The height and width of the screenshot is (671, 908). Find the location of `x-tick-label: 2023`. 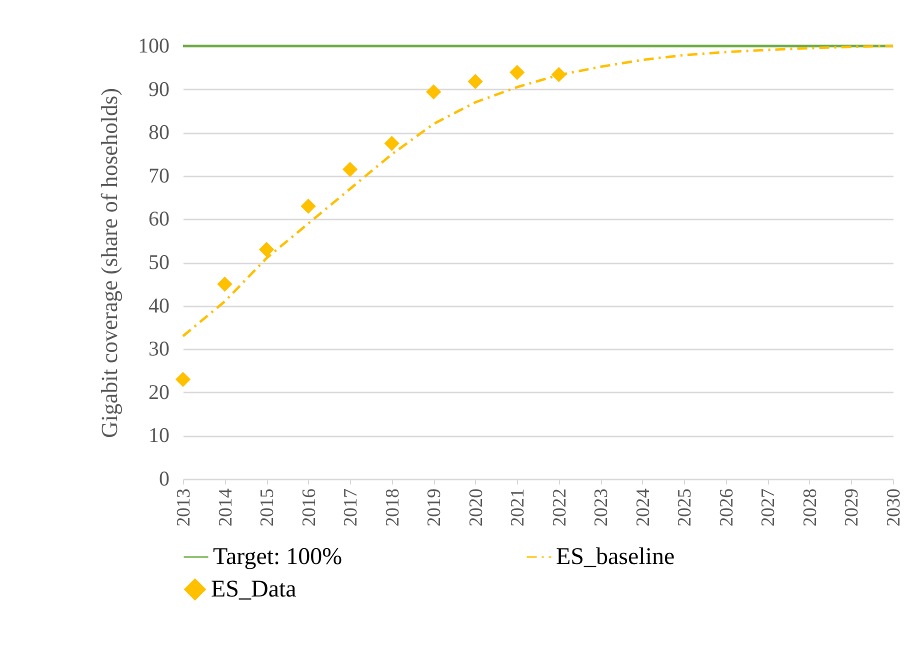

x-tick-label: 2023 is located at coordinates (601, 507).